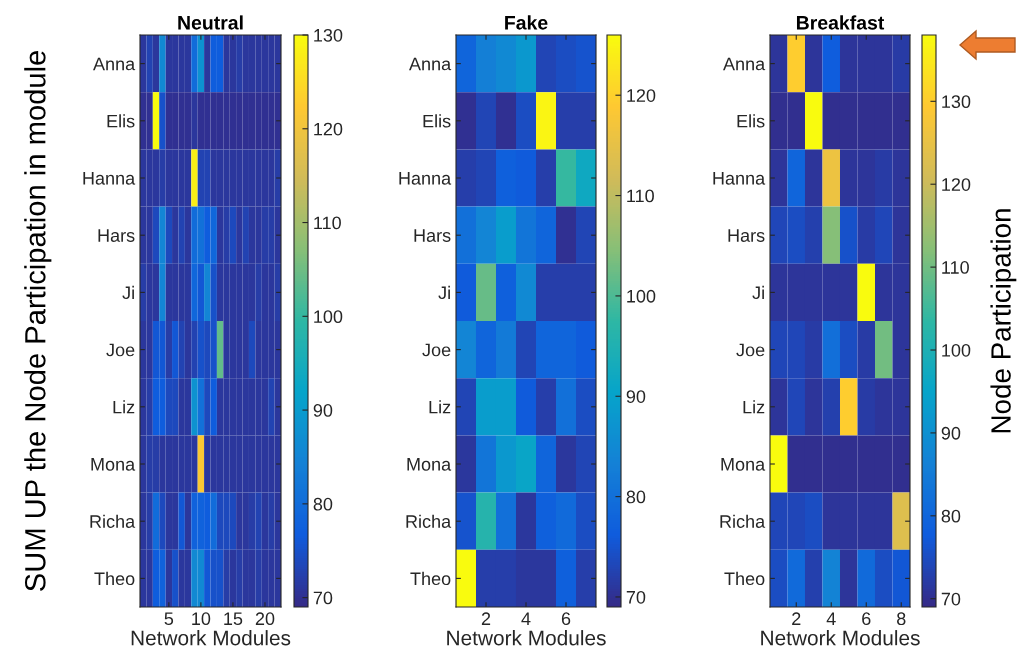  What do you see at coordinates (201, 619) in the screenshot?
I see `x-tick-label: 10` at bounding box center [201, 619].